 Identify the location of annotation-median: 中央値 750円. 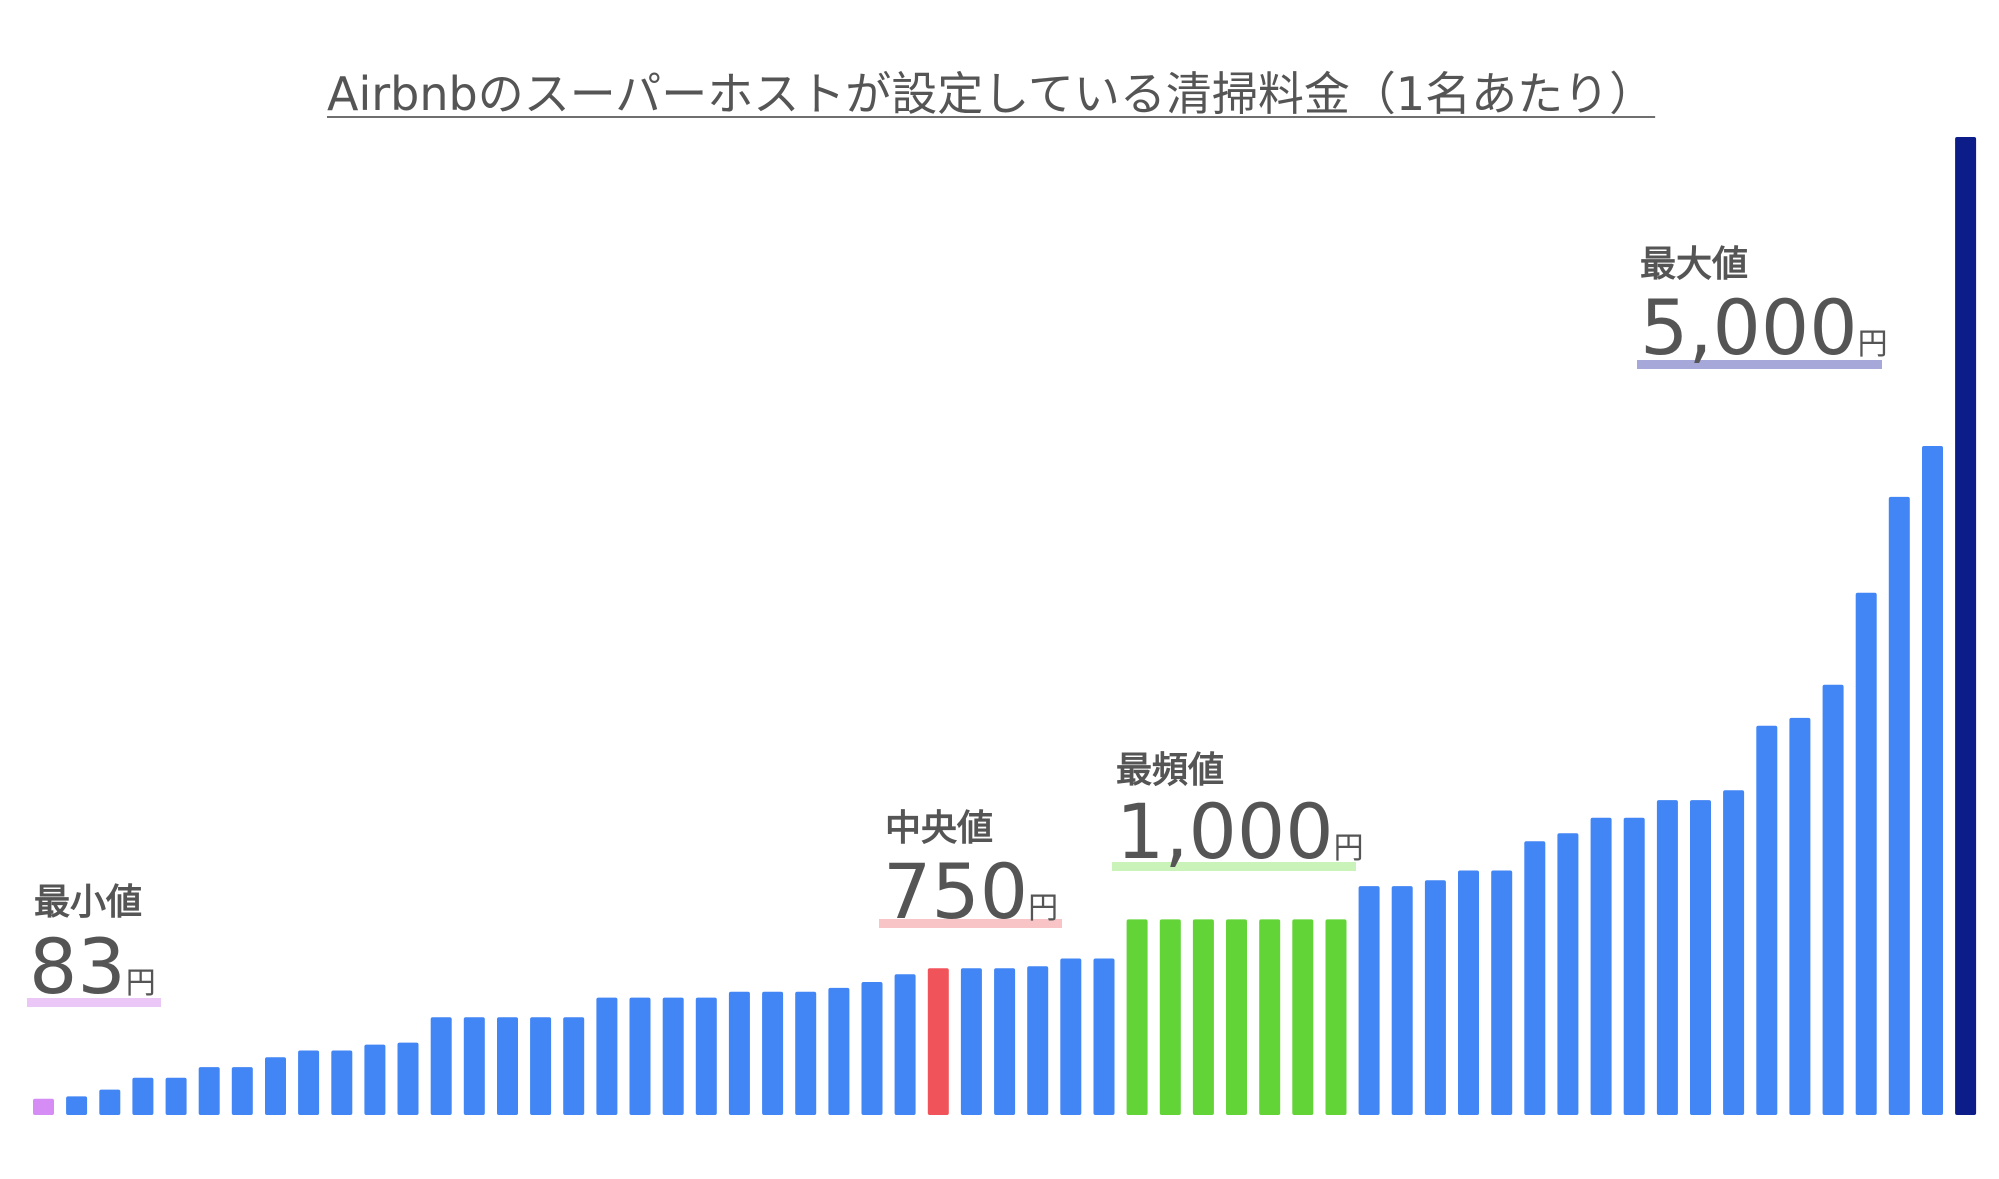
(970, 872).